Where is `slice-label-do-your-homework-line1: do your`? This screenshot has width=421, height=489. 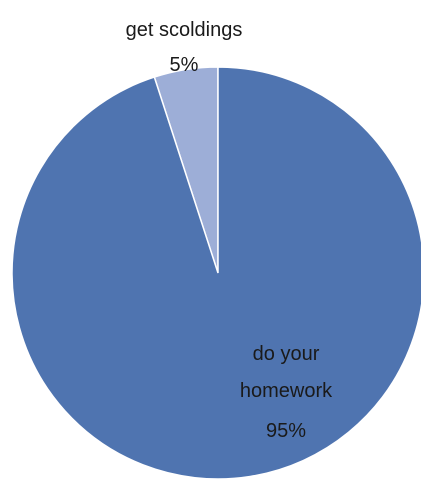
slice-label-do-your-homework-line1: do your is located at coordinates (286, 354).